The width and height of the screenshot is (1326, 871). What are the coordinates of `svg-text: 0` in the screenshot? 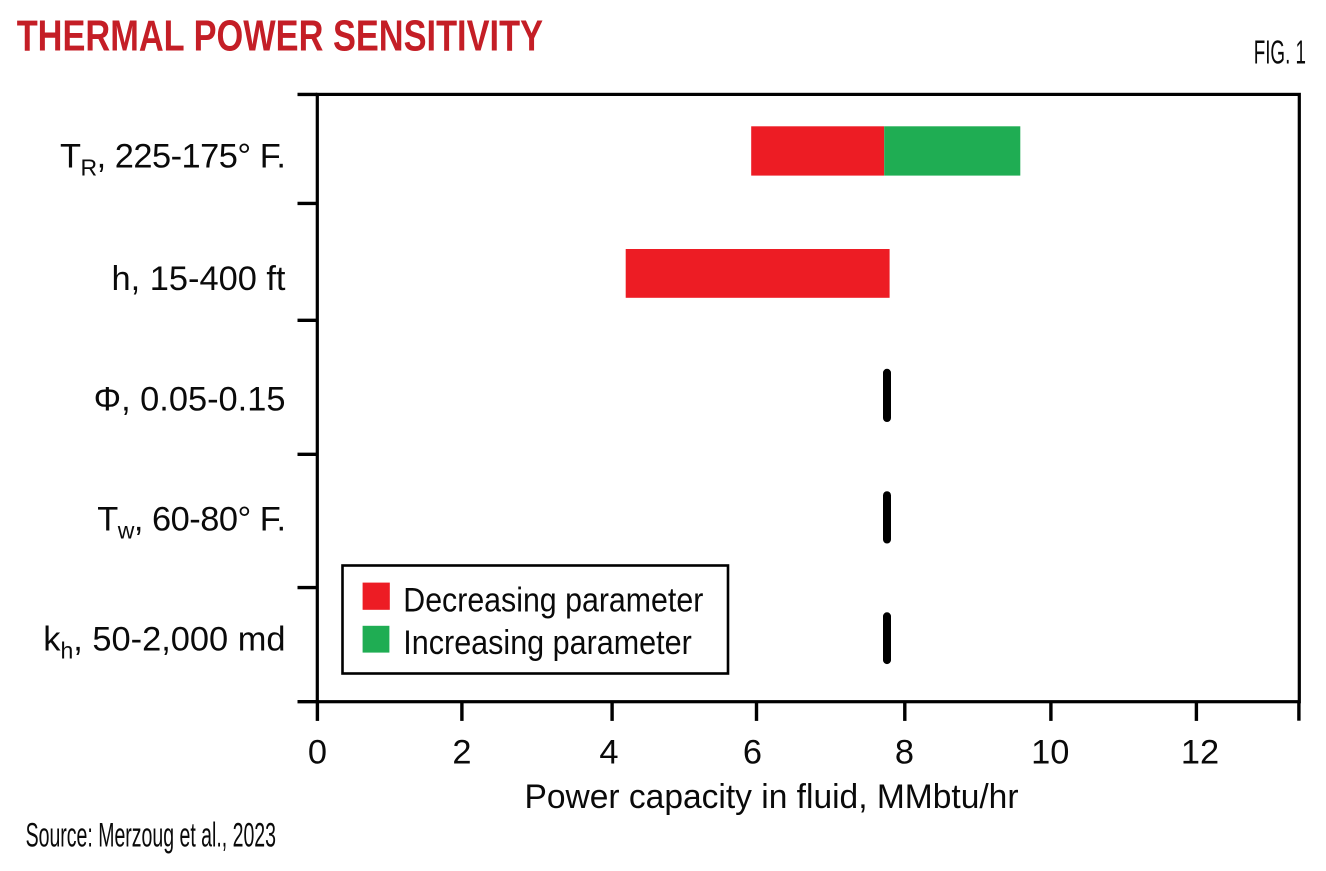 It's located at (317, 753).